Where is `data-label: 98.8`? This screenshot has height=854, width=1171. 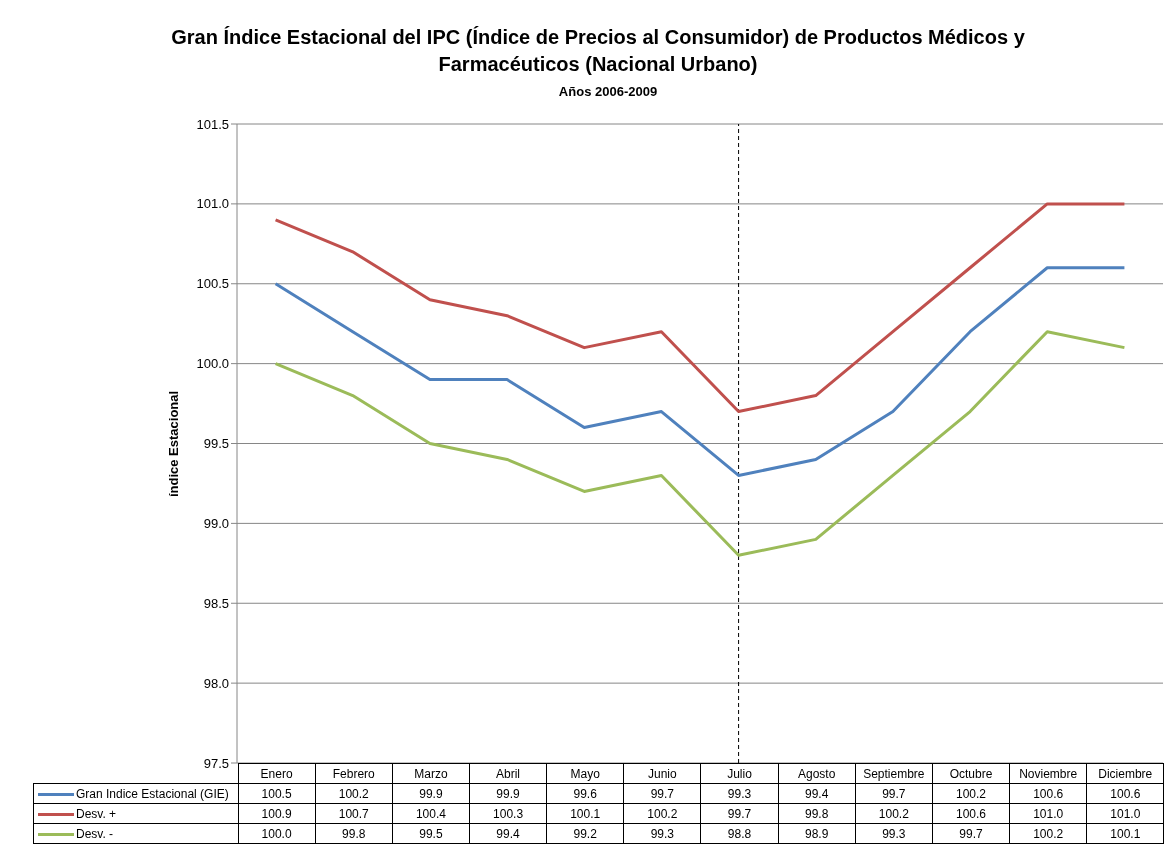 data-label: 98.8 is located at coordinates (739, 833).